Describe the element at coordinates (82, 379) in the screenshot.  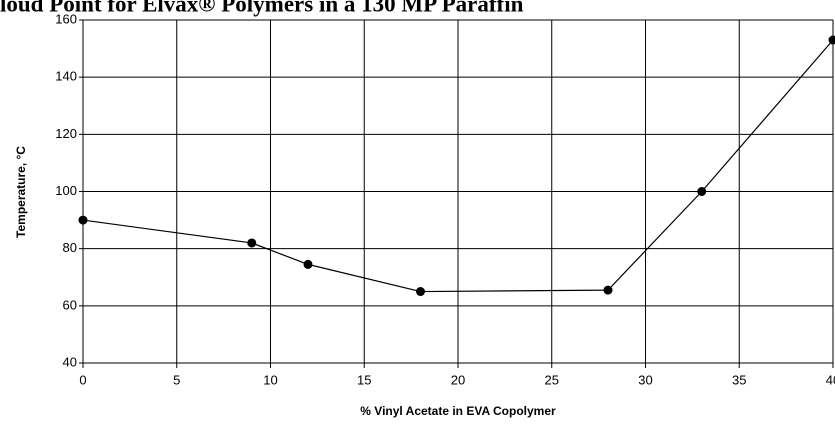
I see `x-tick-label: 0` at that location.